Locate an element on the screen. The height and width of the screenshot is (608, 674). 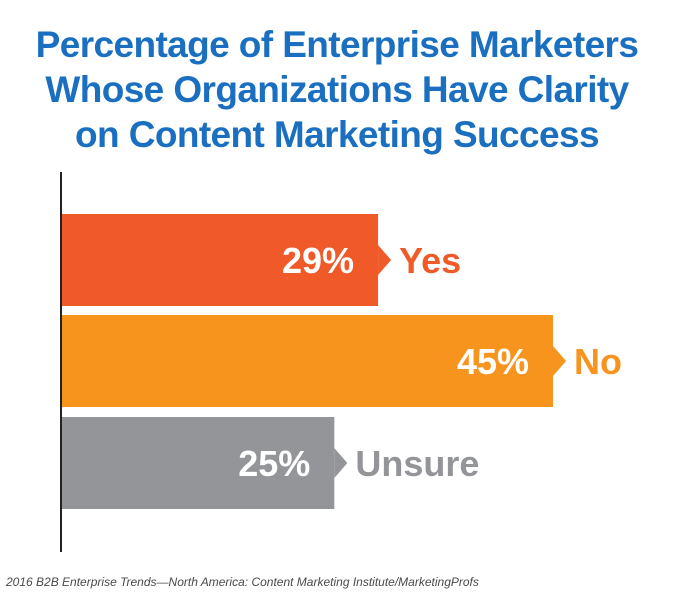
category-label-no: No is located at coordinates (598, 361).